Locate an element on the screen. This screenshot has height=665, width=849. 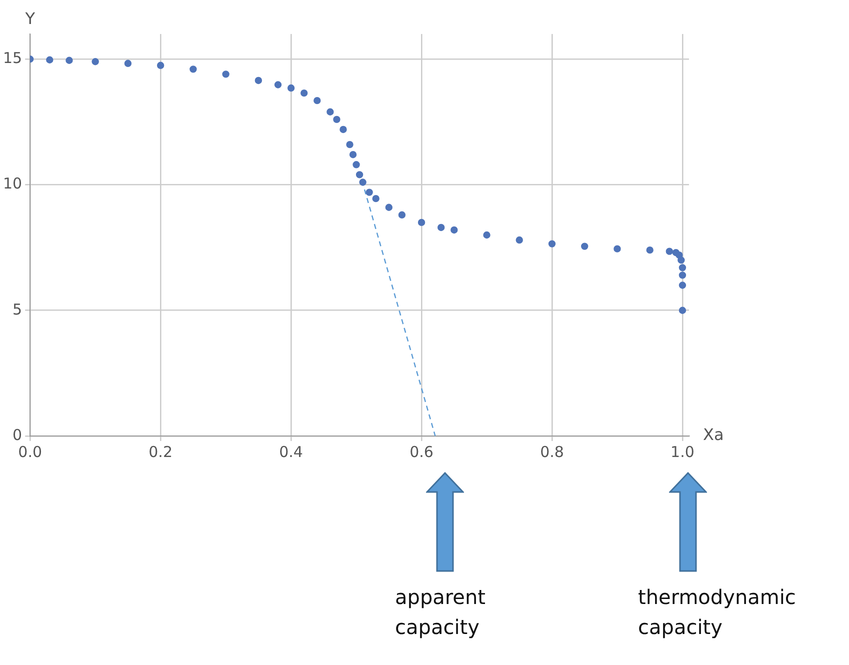
x-tick-label: 0.4 is located at coordinates (291, 451).